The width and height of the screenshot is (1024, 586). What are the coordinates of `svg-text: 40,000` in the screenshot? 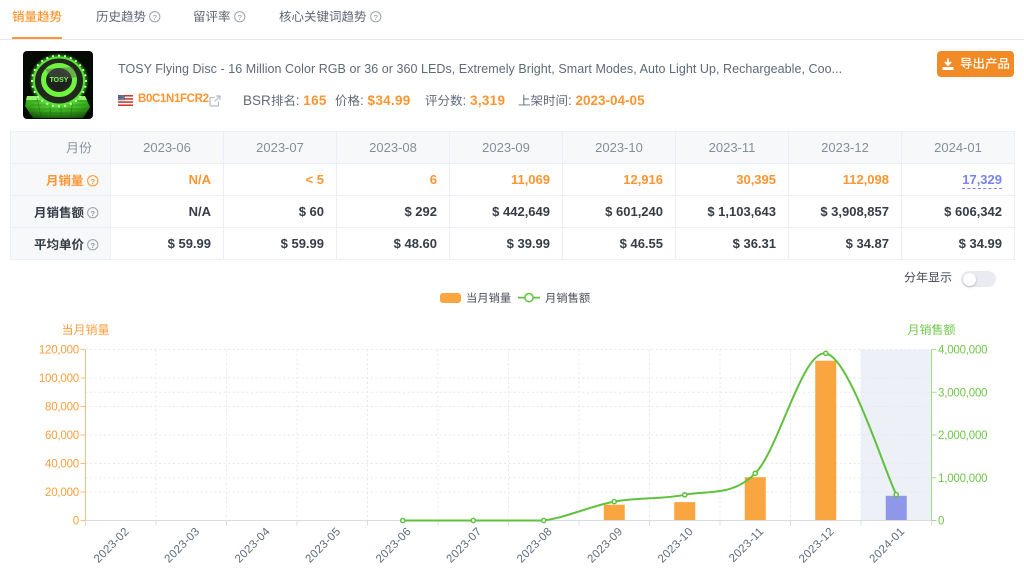 It's located at (62, 465).